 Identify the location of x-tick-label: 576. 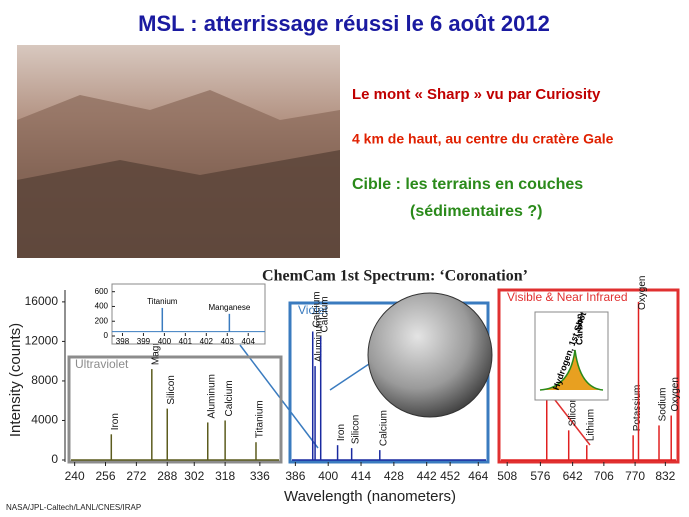
(540, 476).